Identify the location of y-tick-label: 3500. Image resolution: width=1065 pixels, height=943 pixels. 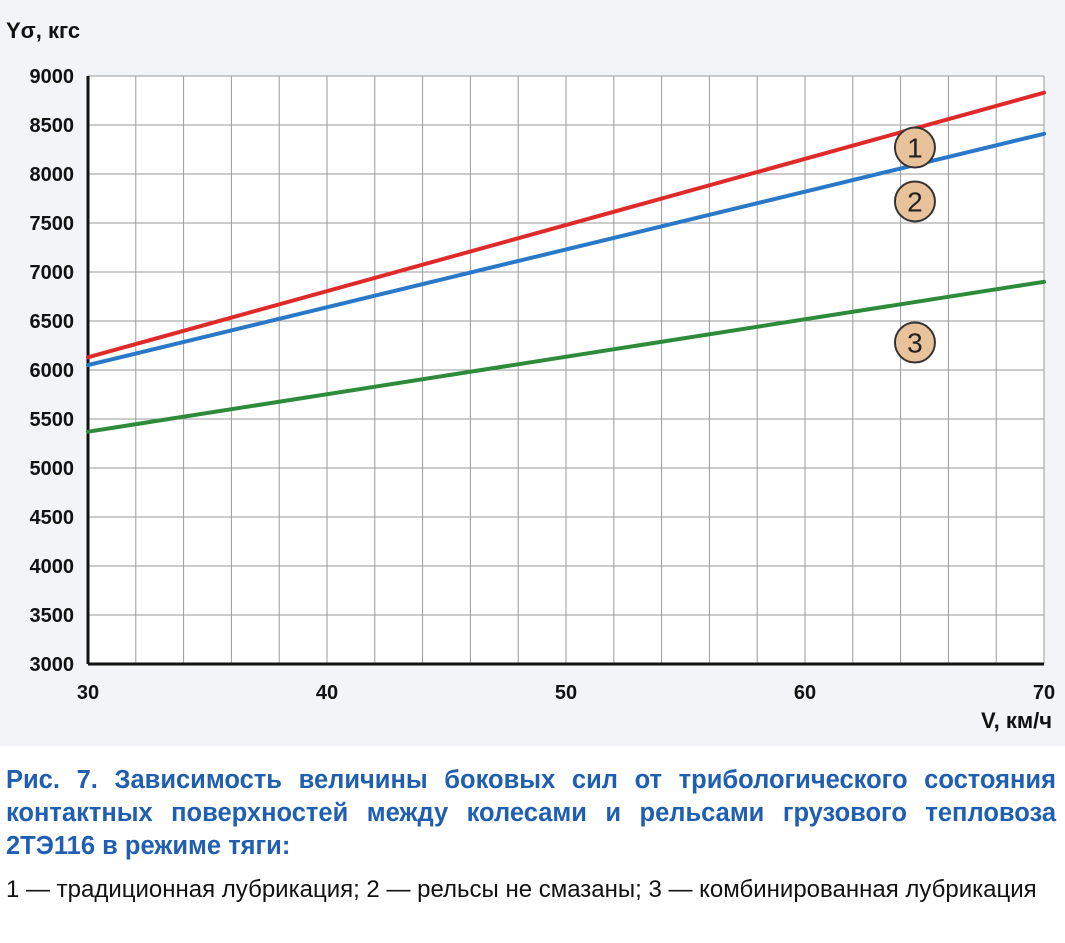
(52, 616).